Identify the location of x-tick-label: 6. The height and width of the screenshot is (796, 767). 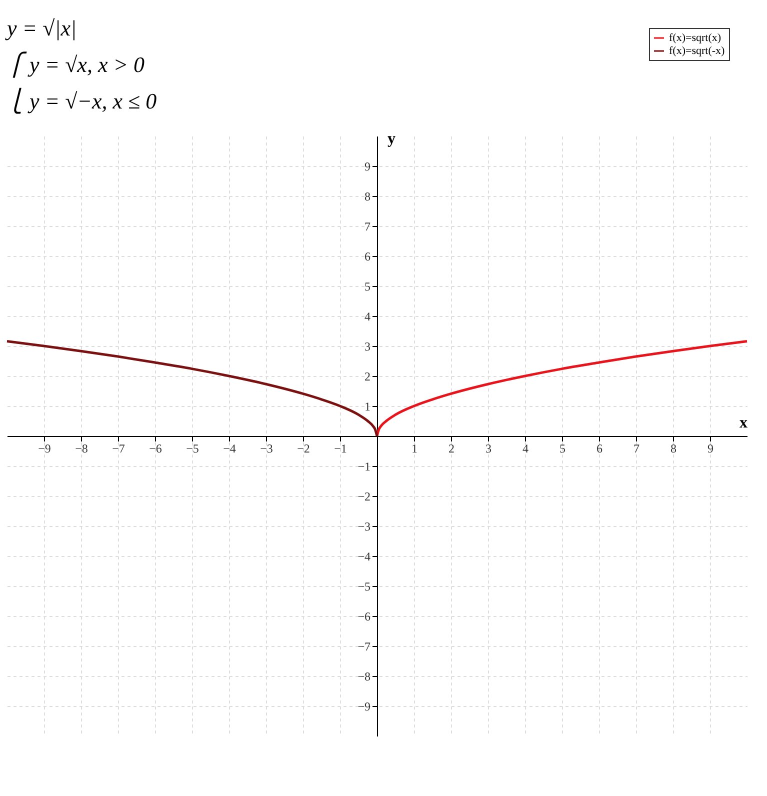
(599, 449).